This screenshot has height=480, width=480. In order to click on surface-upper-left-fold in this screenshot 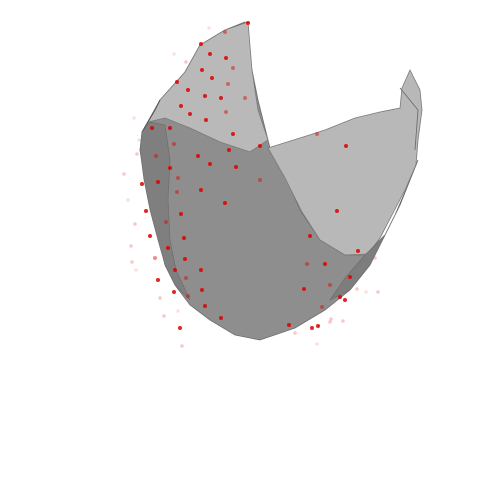, I will do `click(208, 87)`.